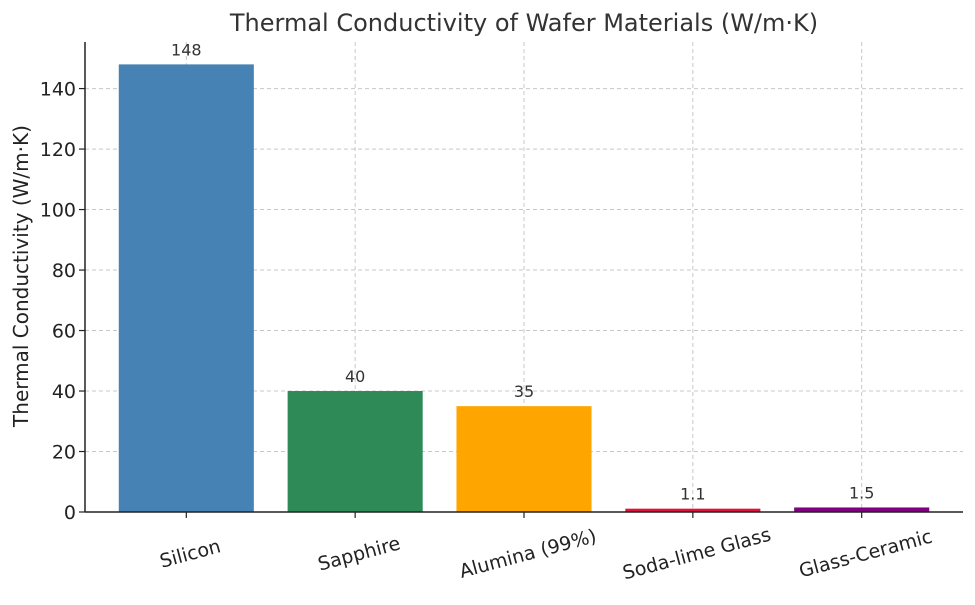 The height and width of the screenshot is (605, 975). I want to click on y-axis-label: Thermal Conductivity (W/m·K), so click(21, 276).